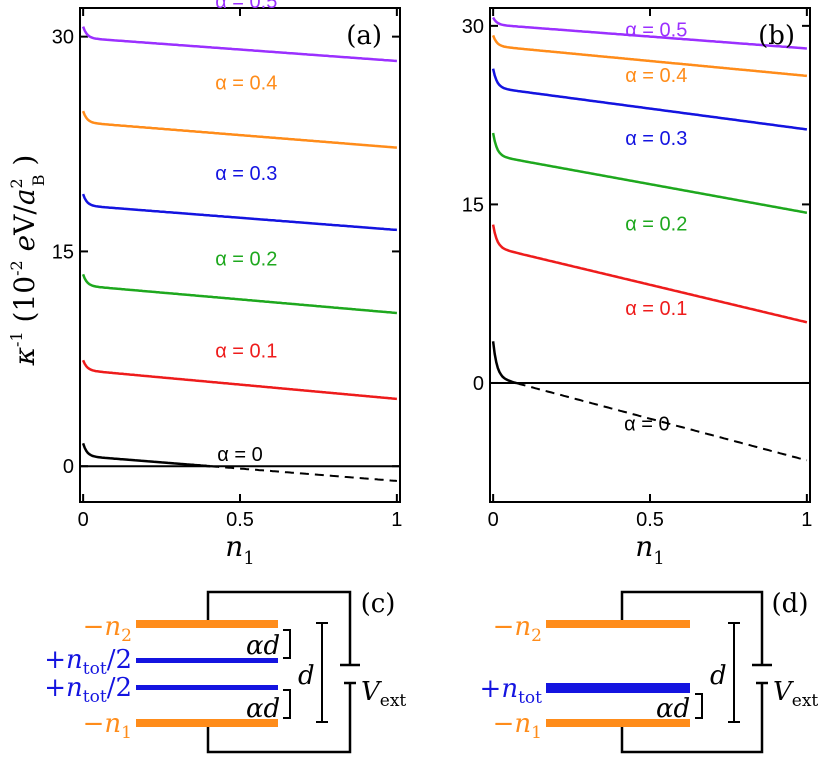 This screenshot has height=757, width=822. Describe the element at coordinates (618, 688) in the screenshot. I see `circuit-d-plate-ntot` at that location.